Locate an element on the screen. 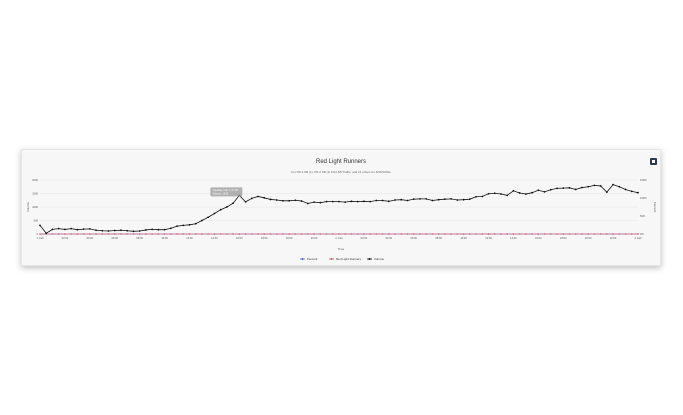  legend-label: Volume is located at coordinates (379, 259).